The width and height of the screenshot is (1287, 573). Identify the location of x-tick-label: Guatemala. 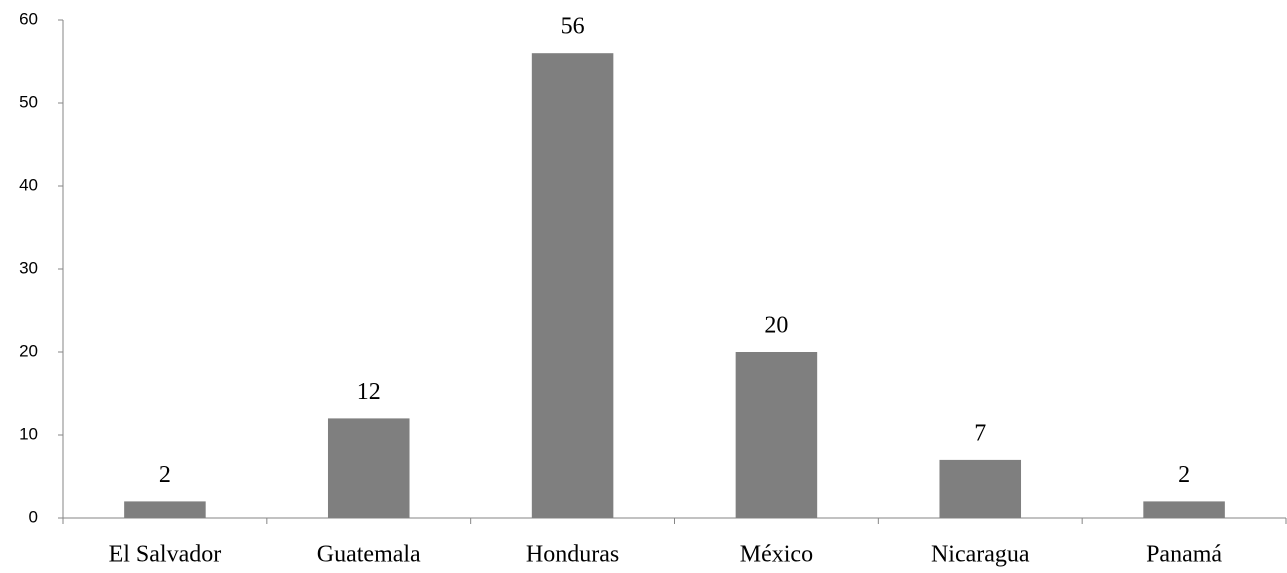
(369, 555).